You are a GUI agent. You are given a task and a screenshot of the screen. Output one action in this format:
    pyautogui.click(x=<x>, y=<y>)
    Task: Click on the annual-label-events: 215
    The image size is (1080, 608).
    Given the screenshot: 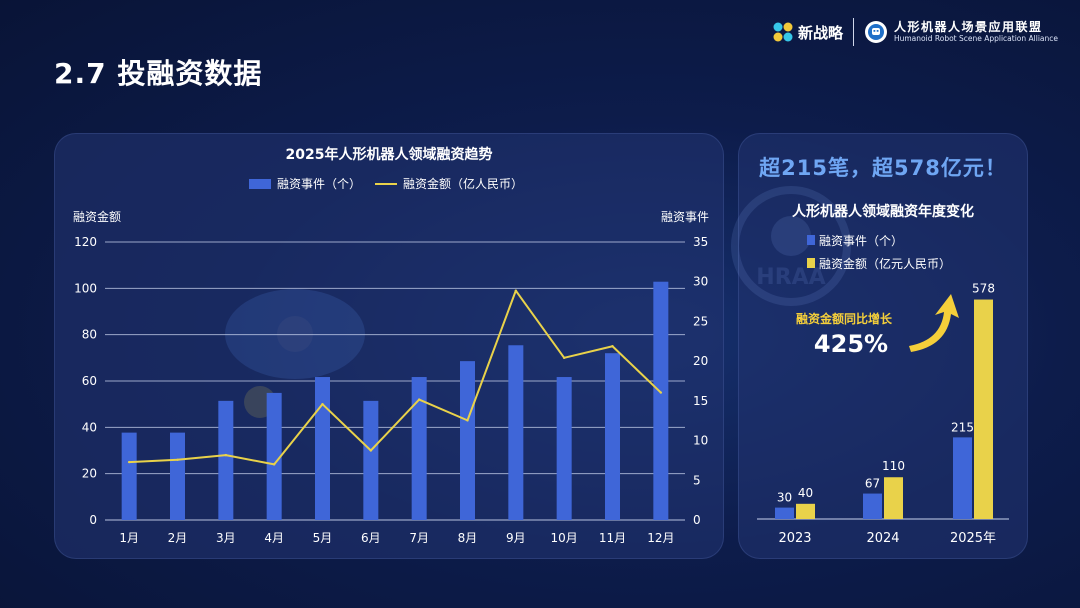 What is the action you would take?
    pyautogui.click(x=962, y=427)
    